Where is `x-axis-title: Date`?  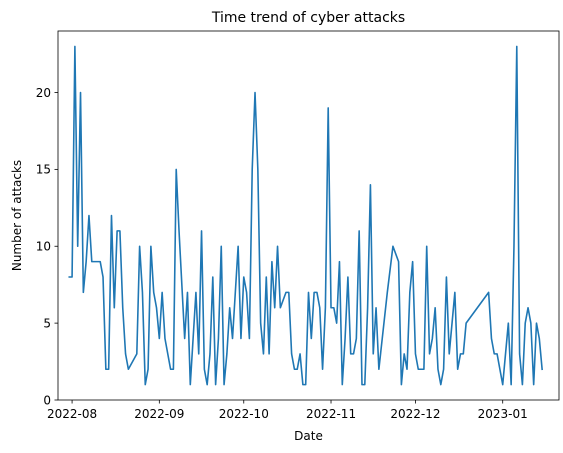 x-axis-title: Date is located at coordinates (308, 436).